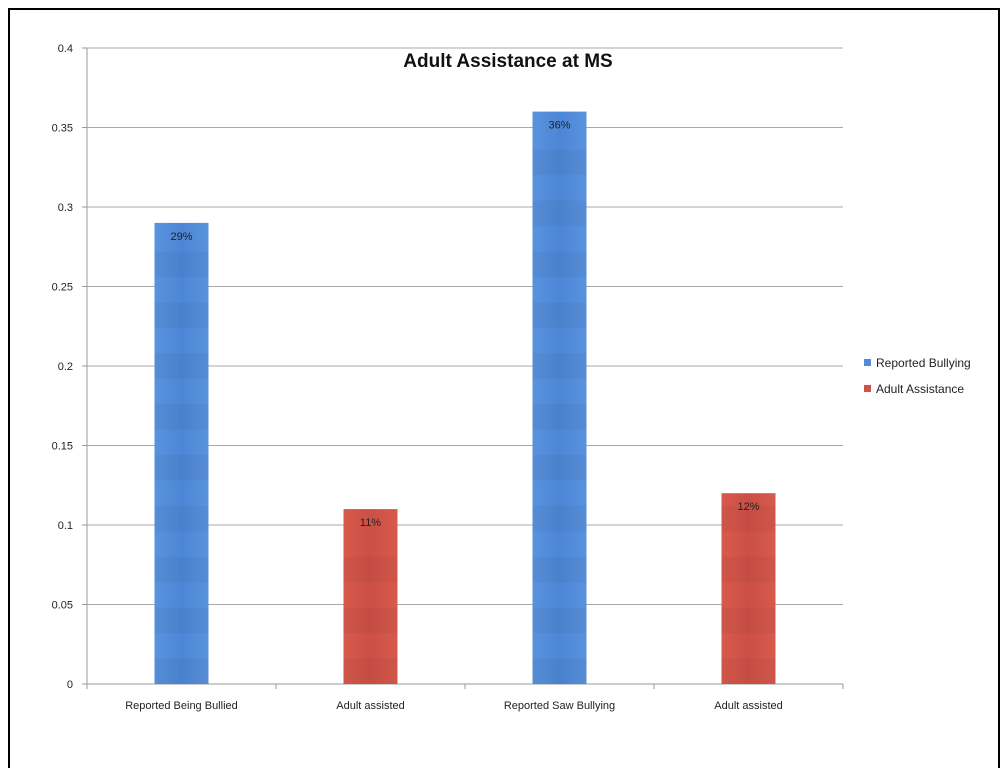 The image size is (1005, 768). What do you see at coordinates (70, 685) in the screenshot?
I see `y-tick-label: 0` at bounding box center [70, 685].